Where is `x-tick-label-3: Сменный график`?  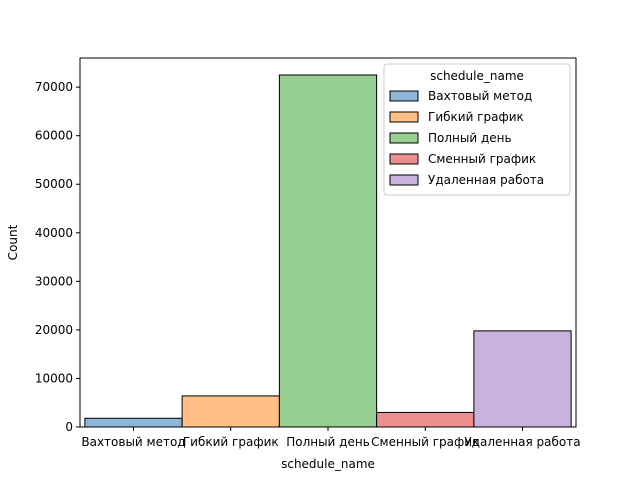
x-tick-label-3: Сменный график is located at coordinates (425, 442).